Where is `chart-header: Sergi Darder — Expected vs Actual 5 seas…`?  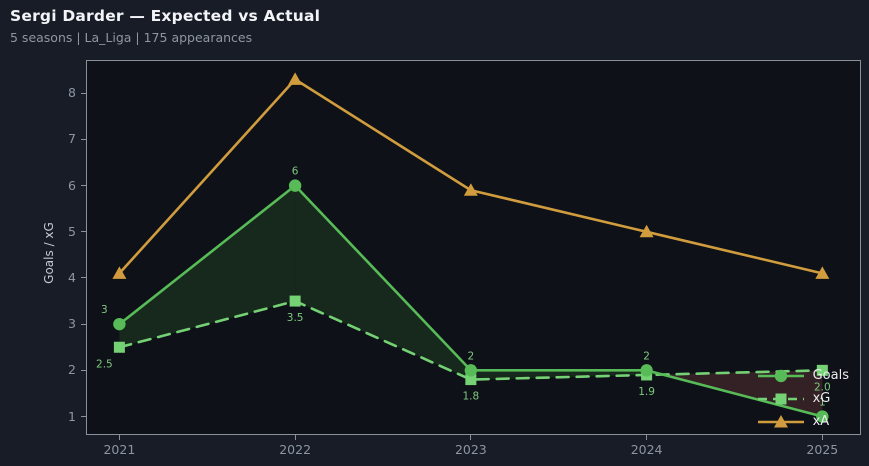 chart-header: Sergi Darder — Expected vs Actual 5 seas… is located at coordinates (165, 26).